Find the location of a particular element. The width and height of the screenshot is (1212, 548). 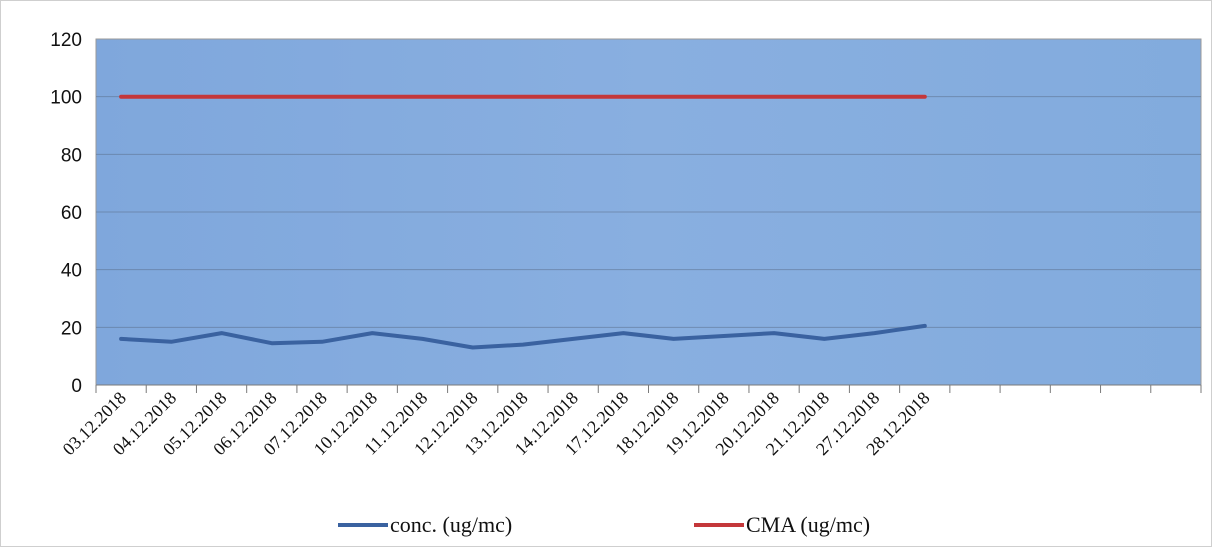

y-tick-label: 0 is located at coordinates (76, 386).